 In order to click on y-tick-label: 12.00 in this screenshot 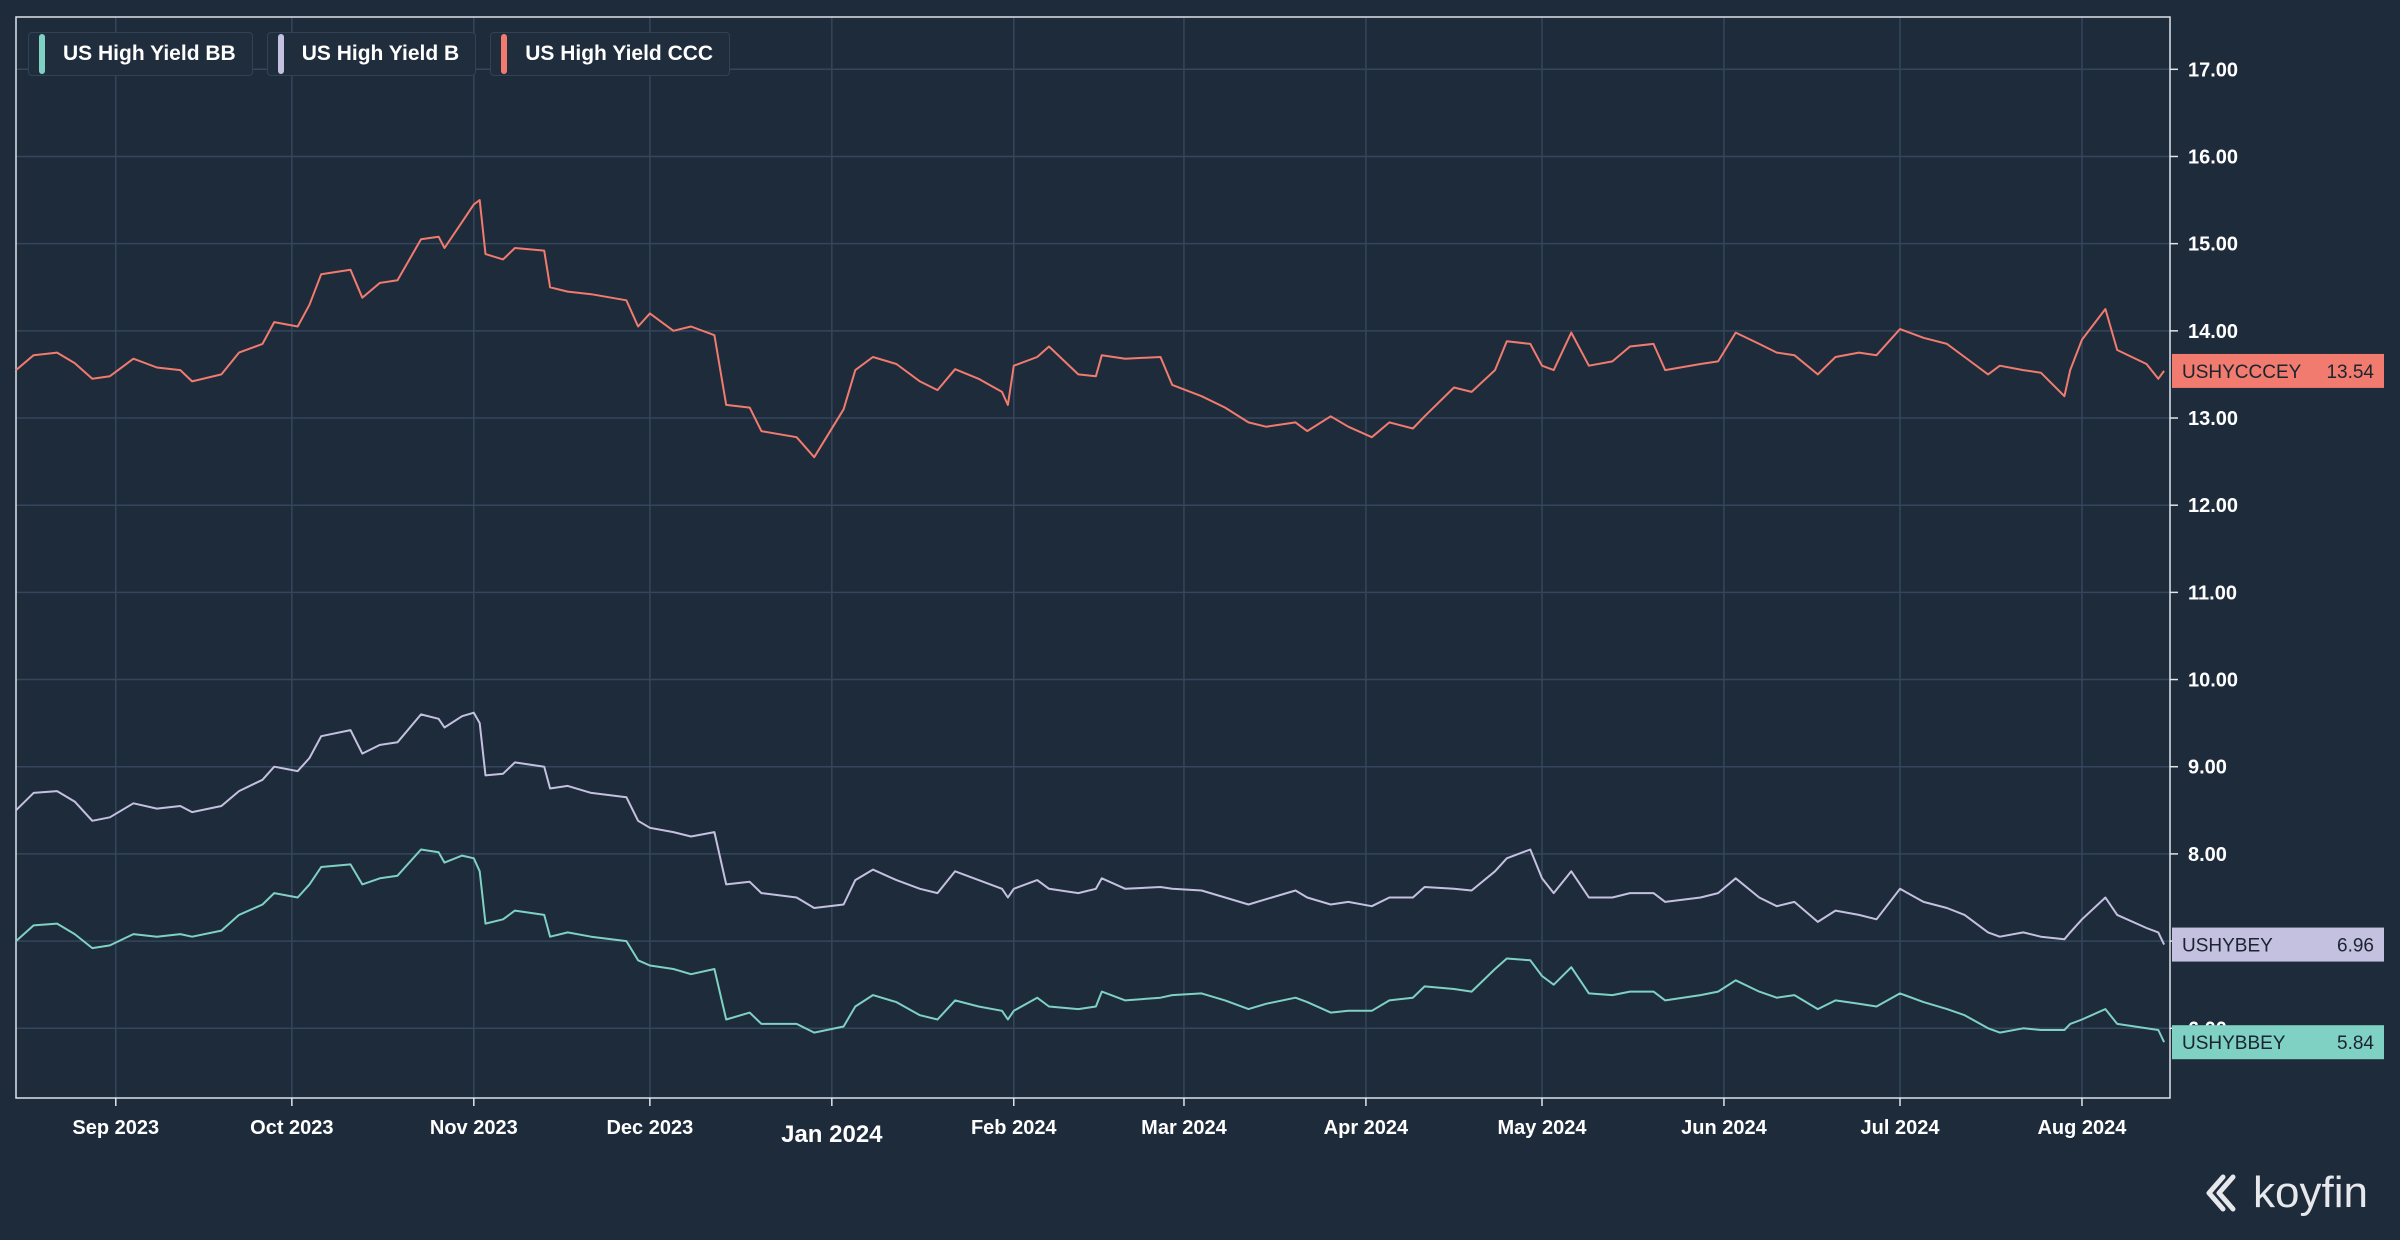, I will do `click(2213, 506)`.